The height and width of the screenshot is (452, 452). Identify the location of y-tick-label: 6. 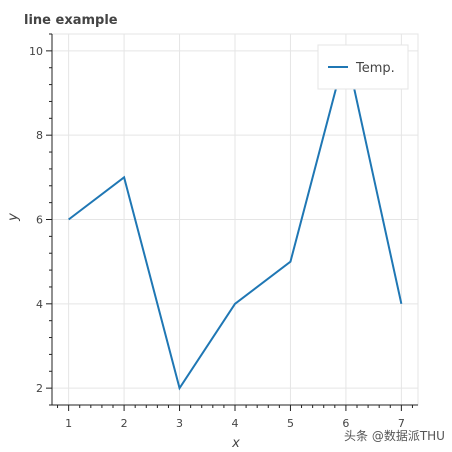
(39, 220).